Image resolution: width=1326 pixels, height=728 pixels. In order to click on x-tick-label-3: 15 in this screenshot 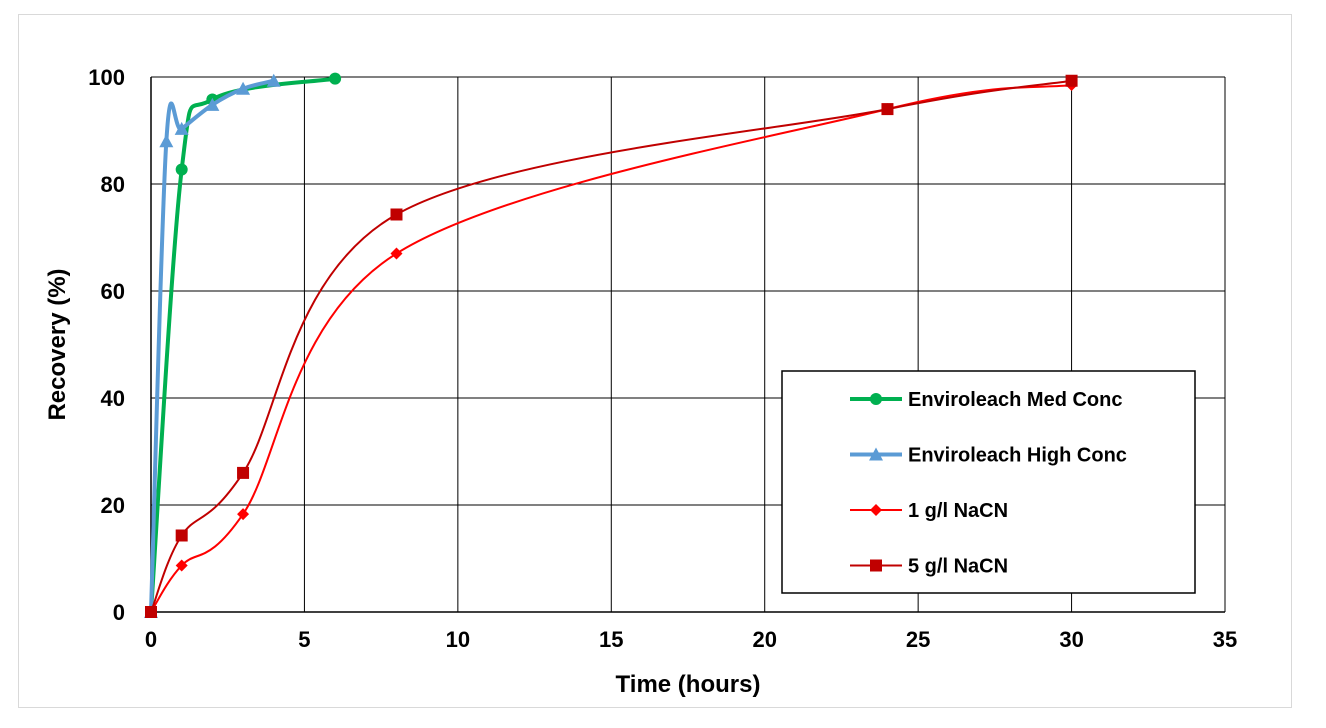, I will do `click(611, 639)`.